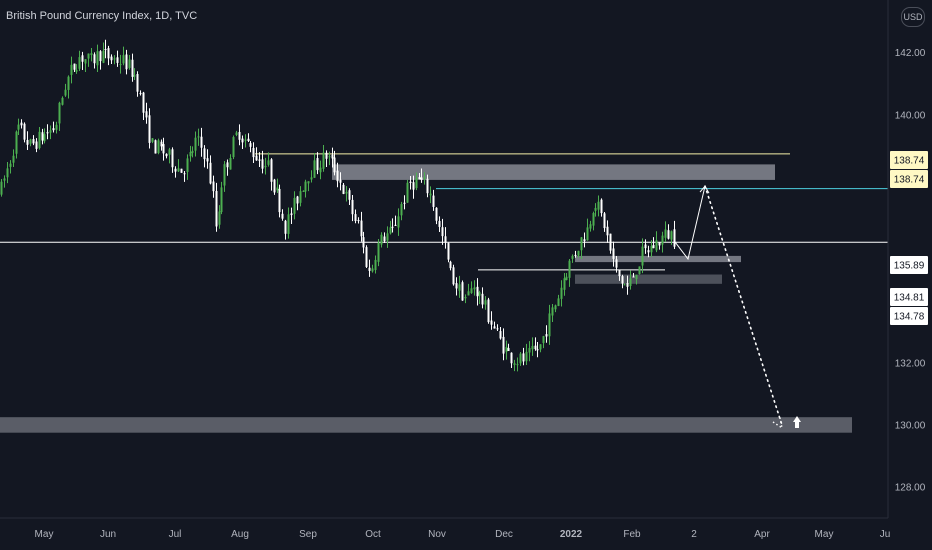 The image size is (932, 550). I want to click on y-tick-label: 132.00, so click(910, 363).